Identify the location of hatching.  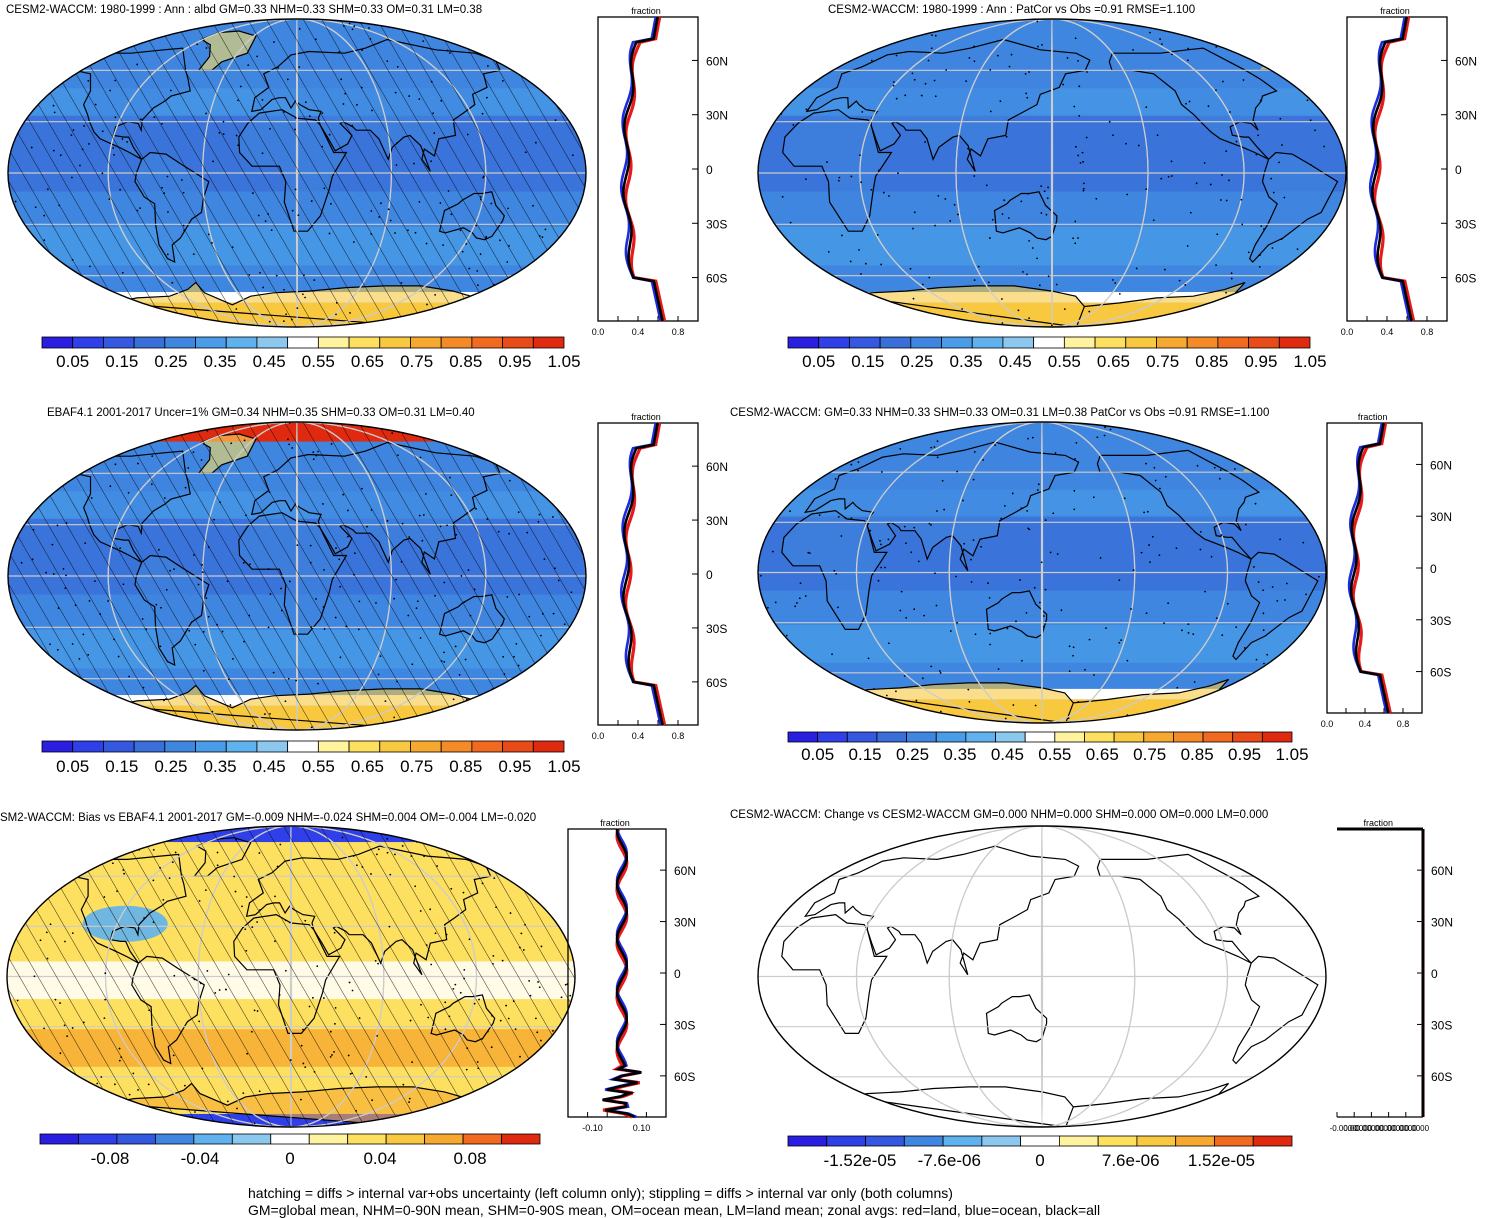
(297, 576).